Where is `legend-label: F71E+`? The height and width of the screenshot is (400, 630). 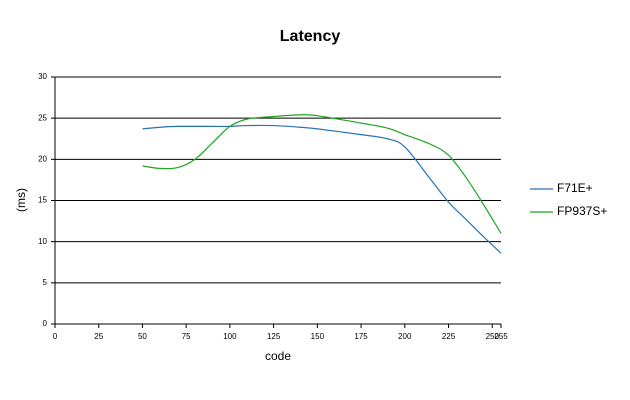 legend-label: F71E+ is located at coordinates (575, 188).